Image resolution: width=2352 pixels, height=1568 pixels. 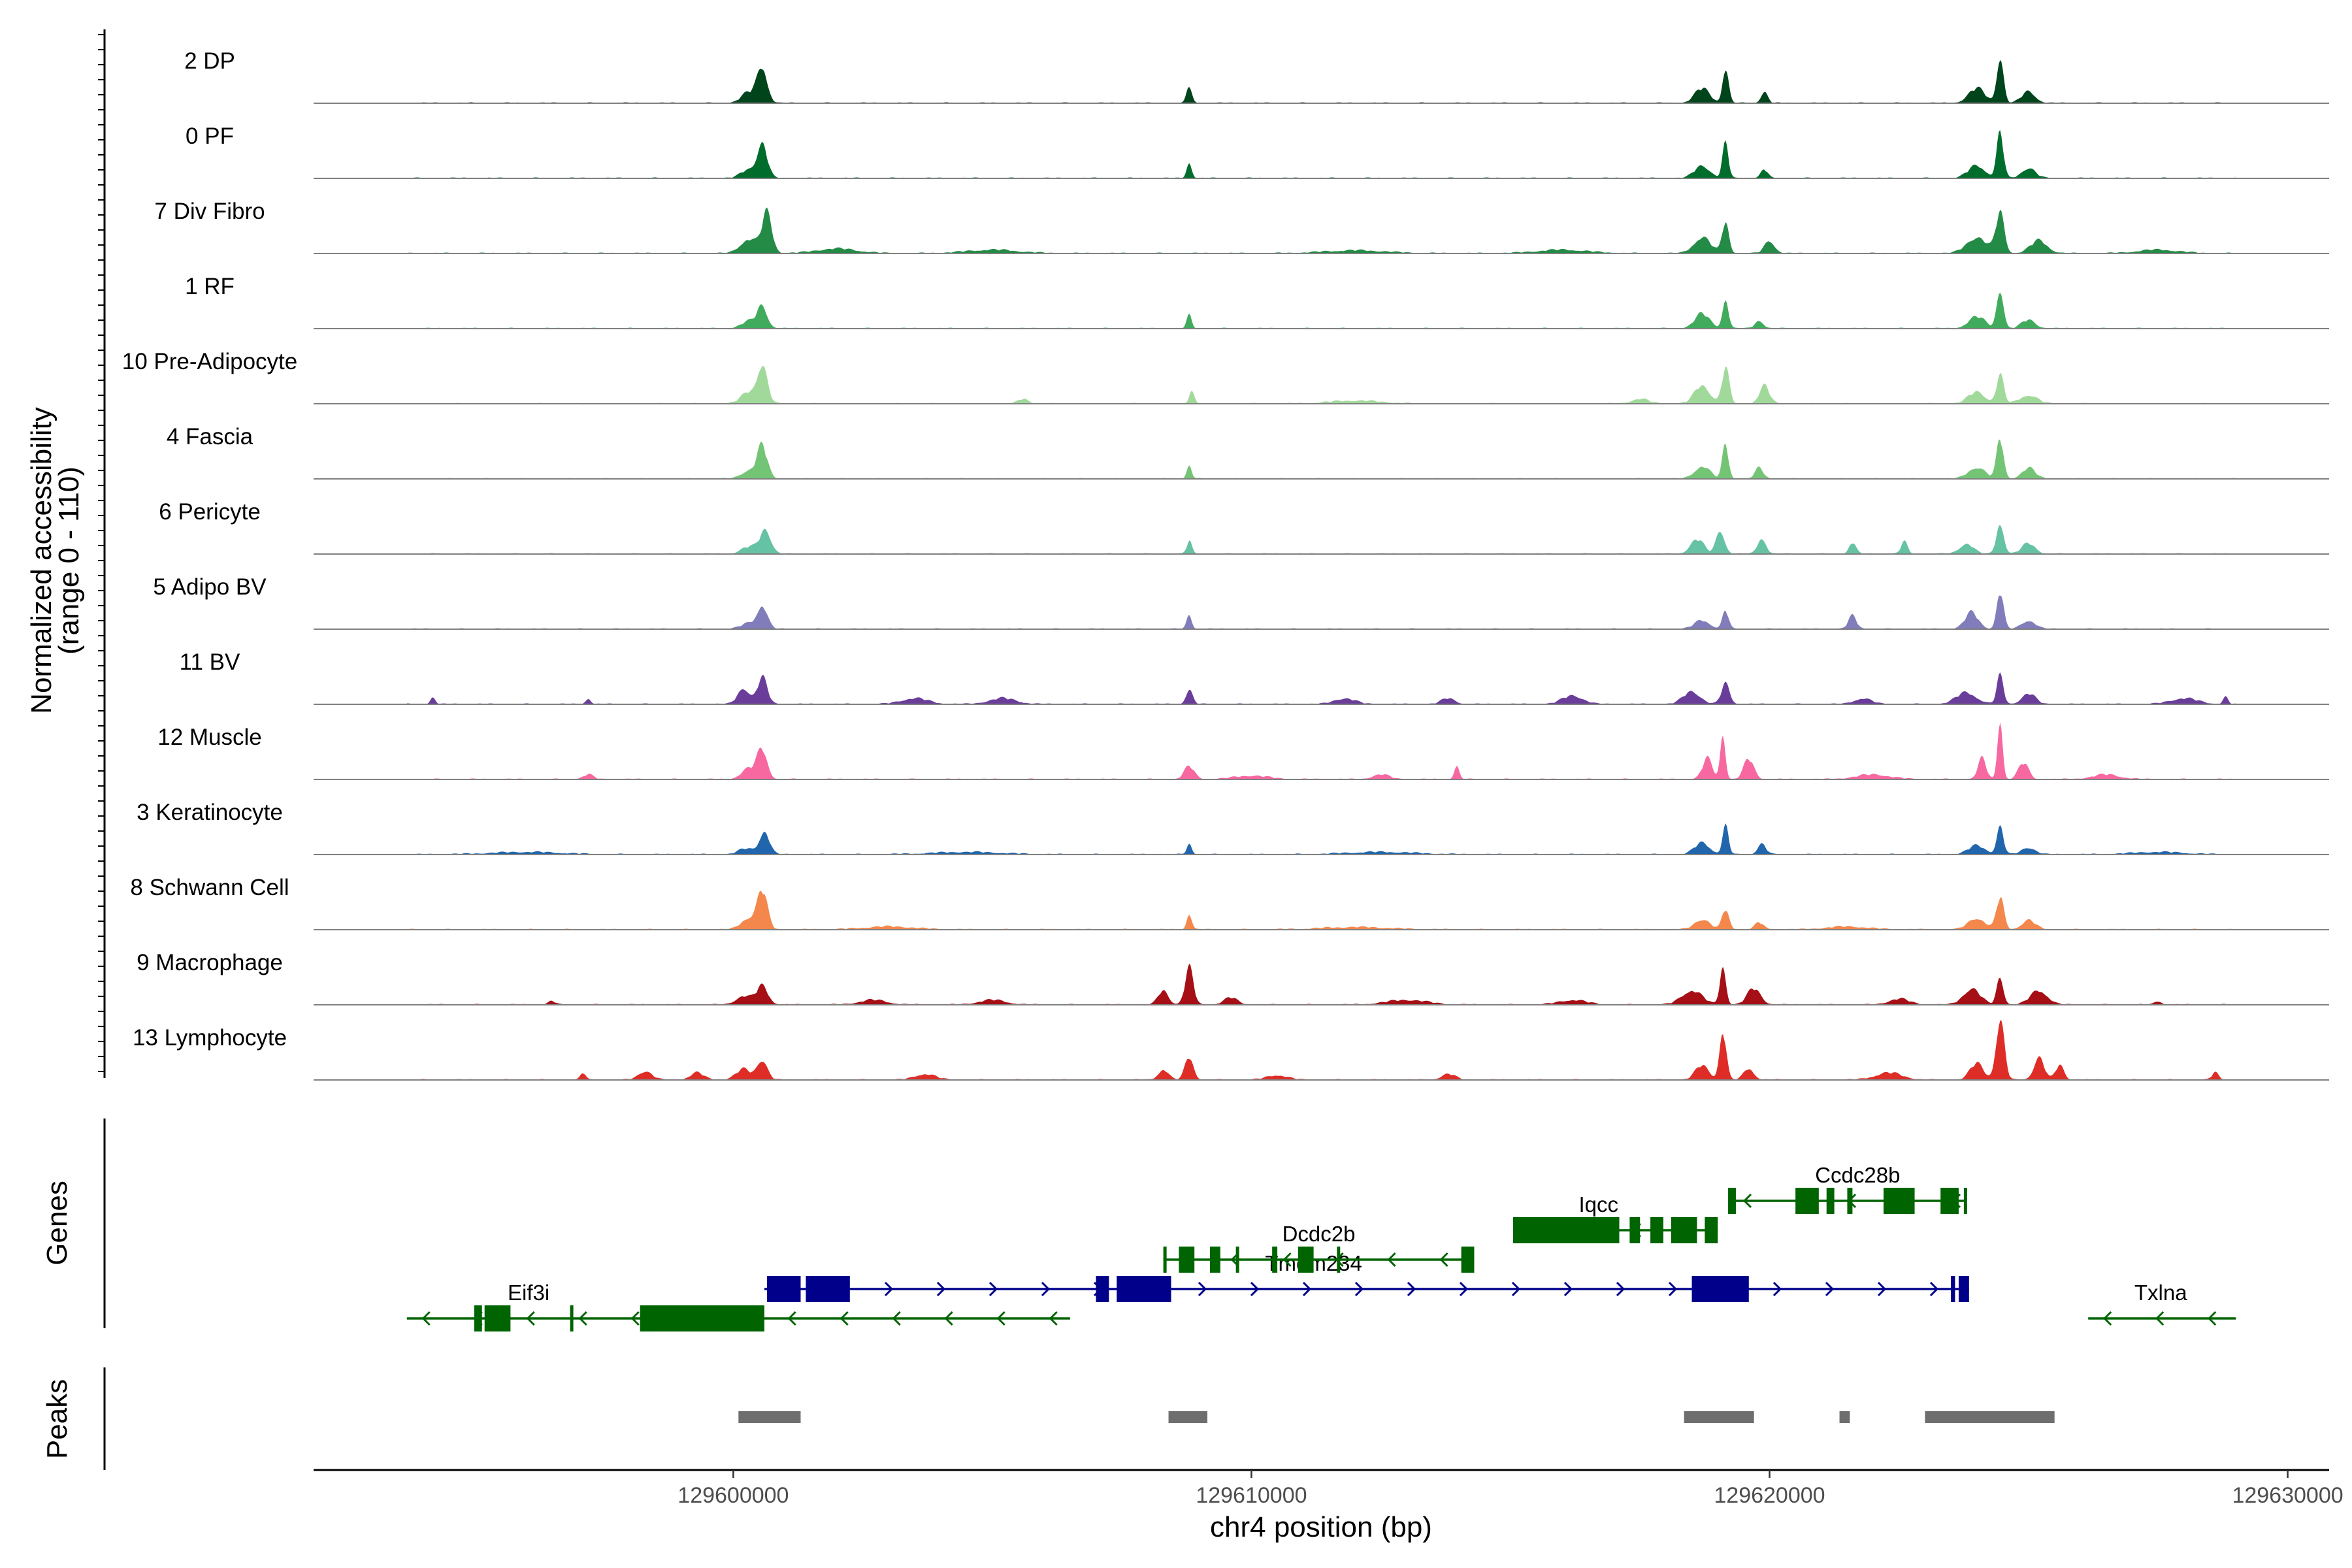 I want to click on coverage-track: 6 Pericyte, so click(x=1244, y=527).